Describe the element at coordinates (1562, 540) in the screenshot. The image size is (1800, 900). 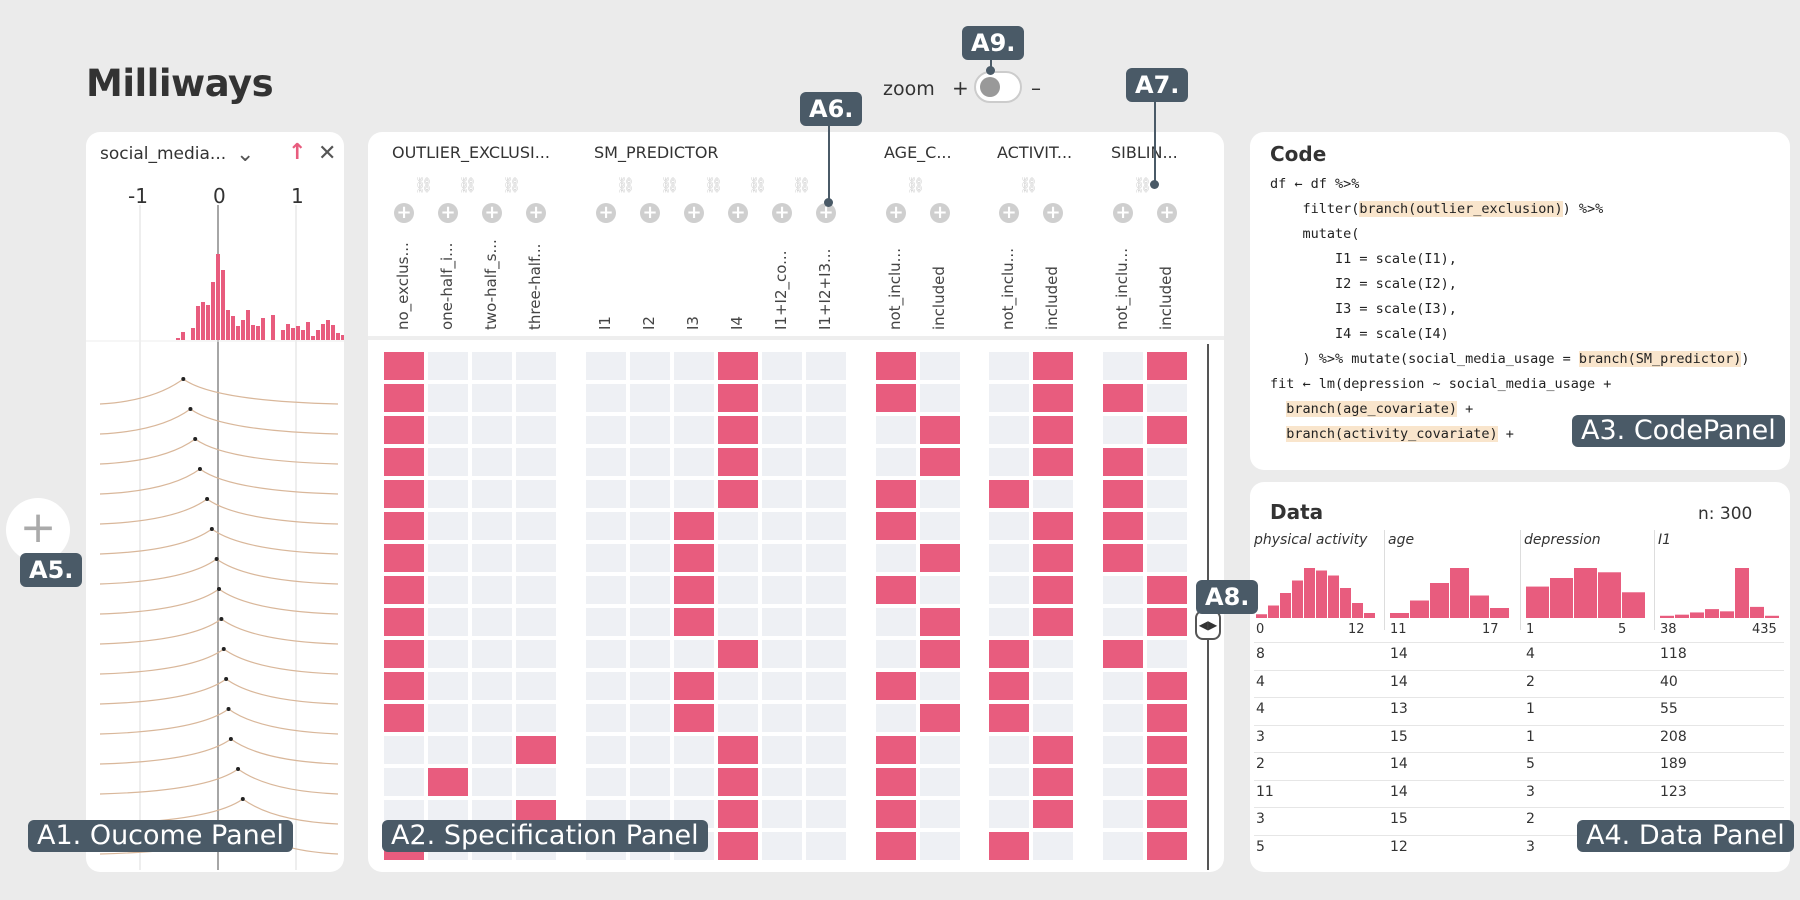
I see `data-column-header: depression` at that location.